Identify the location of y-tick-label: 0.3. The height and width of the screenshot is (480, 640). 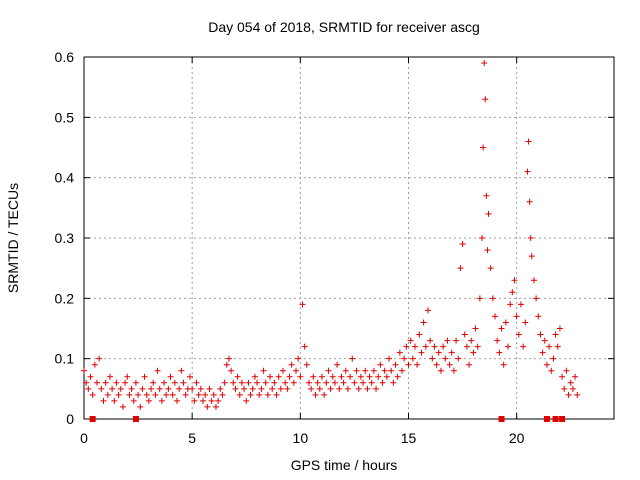
(65, 238).